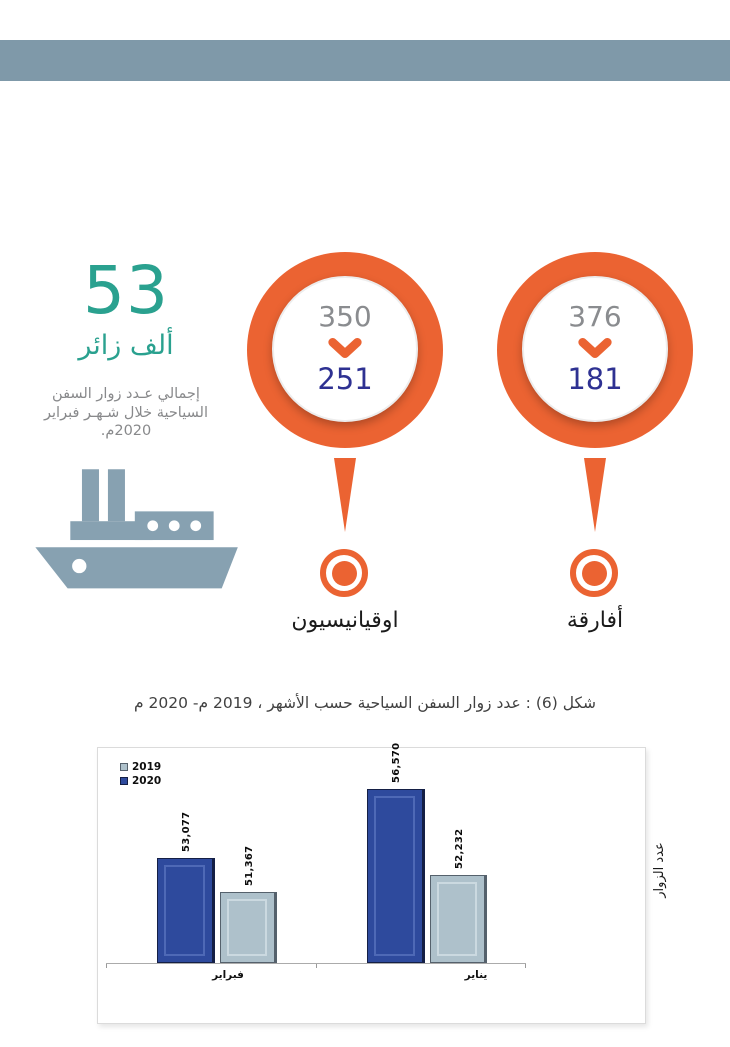  What do you see at coordinates (147, 781) in the screenshot?
I see `legend-label: 2020` at bounding box center [147, 781].